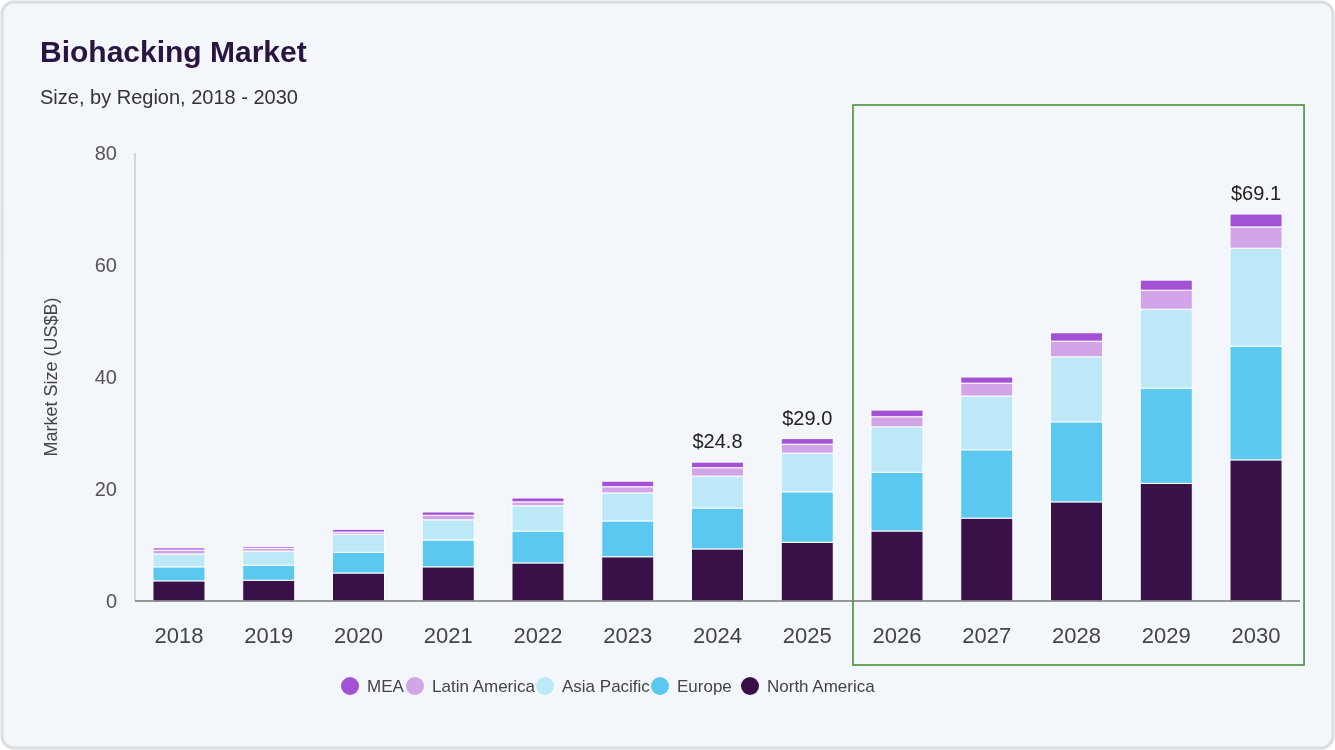 This screenshot has width=1335, height=750. What do you see at coordinates (717, 441) in the screenshot?
I see `total-label: $24.8` at bounding box center [717, 441].